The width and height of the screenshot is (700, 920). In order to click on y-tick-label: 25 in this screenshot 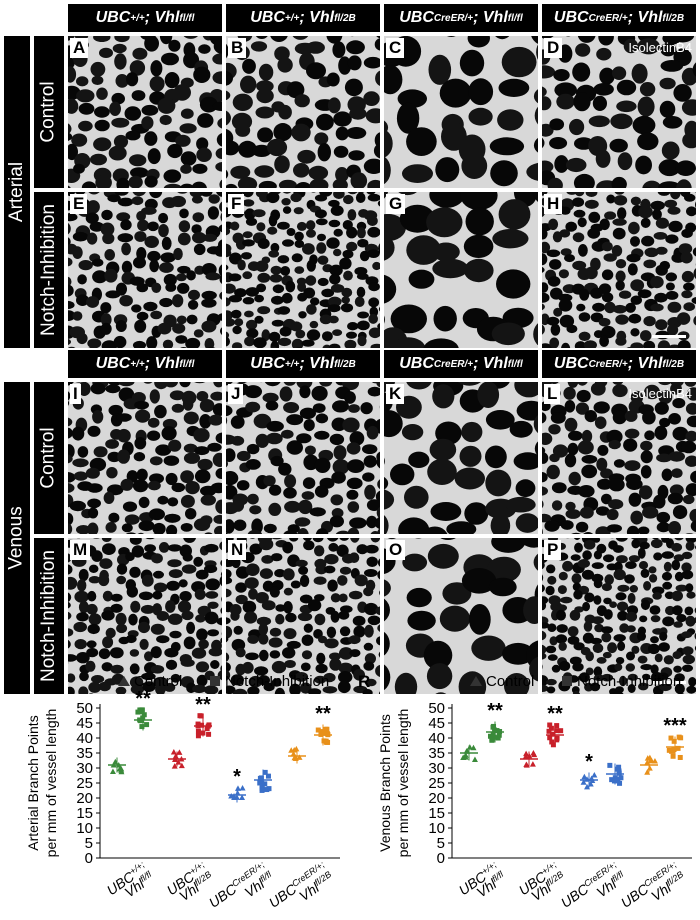, I will do `click(84, 783)`.